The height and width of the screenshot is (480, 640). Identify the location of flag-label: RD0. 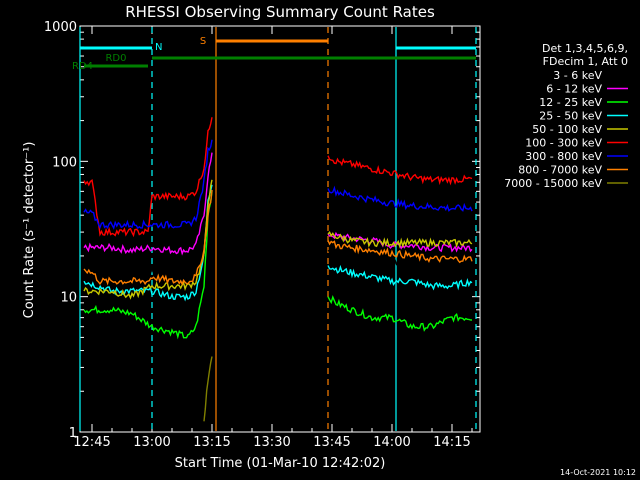
(115, 58).